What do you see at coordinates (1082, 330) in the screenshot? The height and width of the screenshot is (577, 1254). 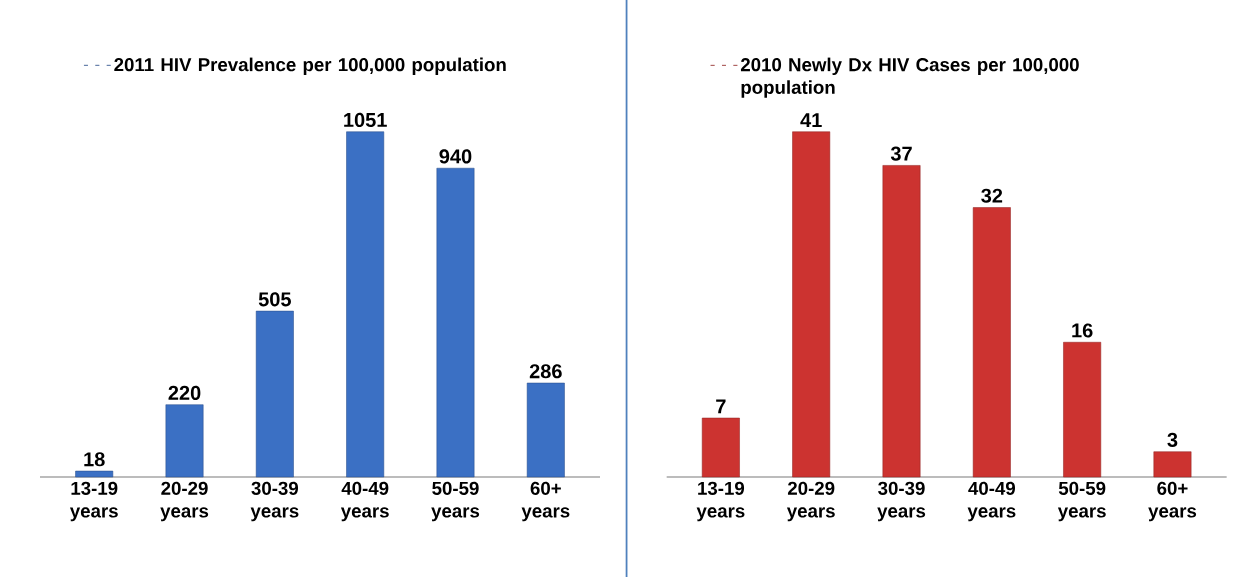 I see `data-label: 16` at bounding box center [1082, 330].